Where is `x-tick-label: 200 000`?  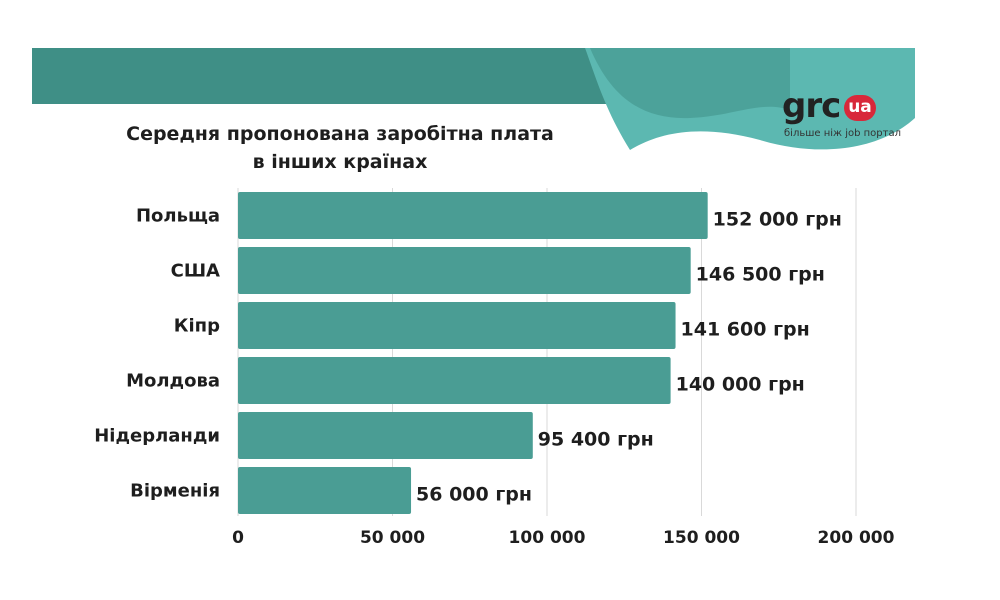 x-tick-label: 200 000 is located at coordinates (856, 538).